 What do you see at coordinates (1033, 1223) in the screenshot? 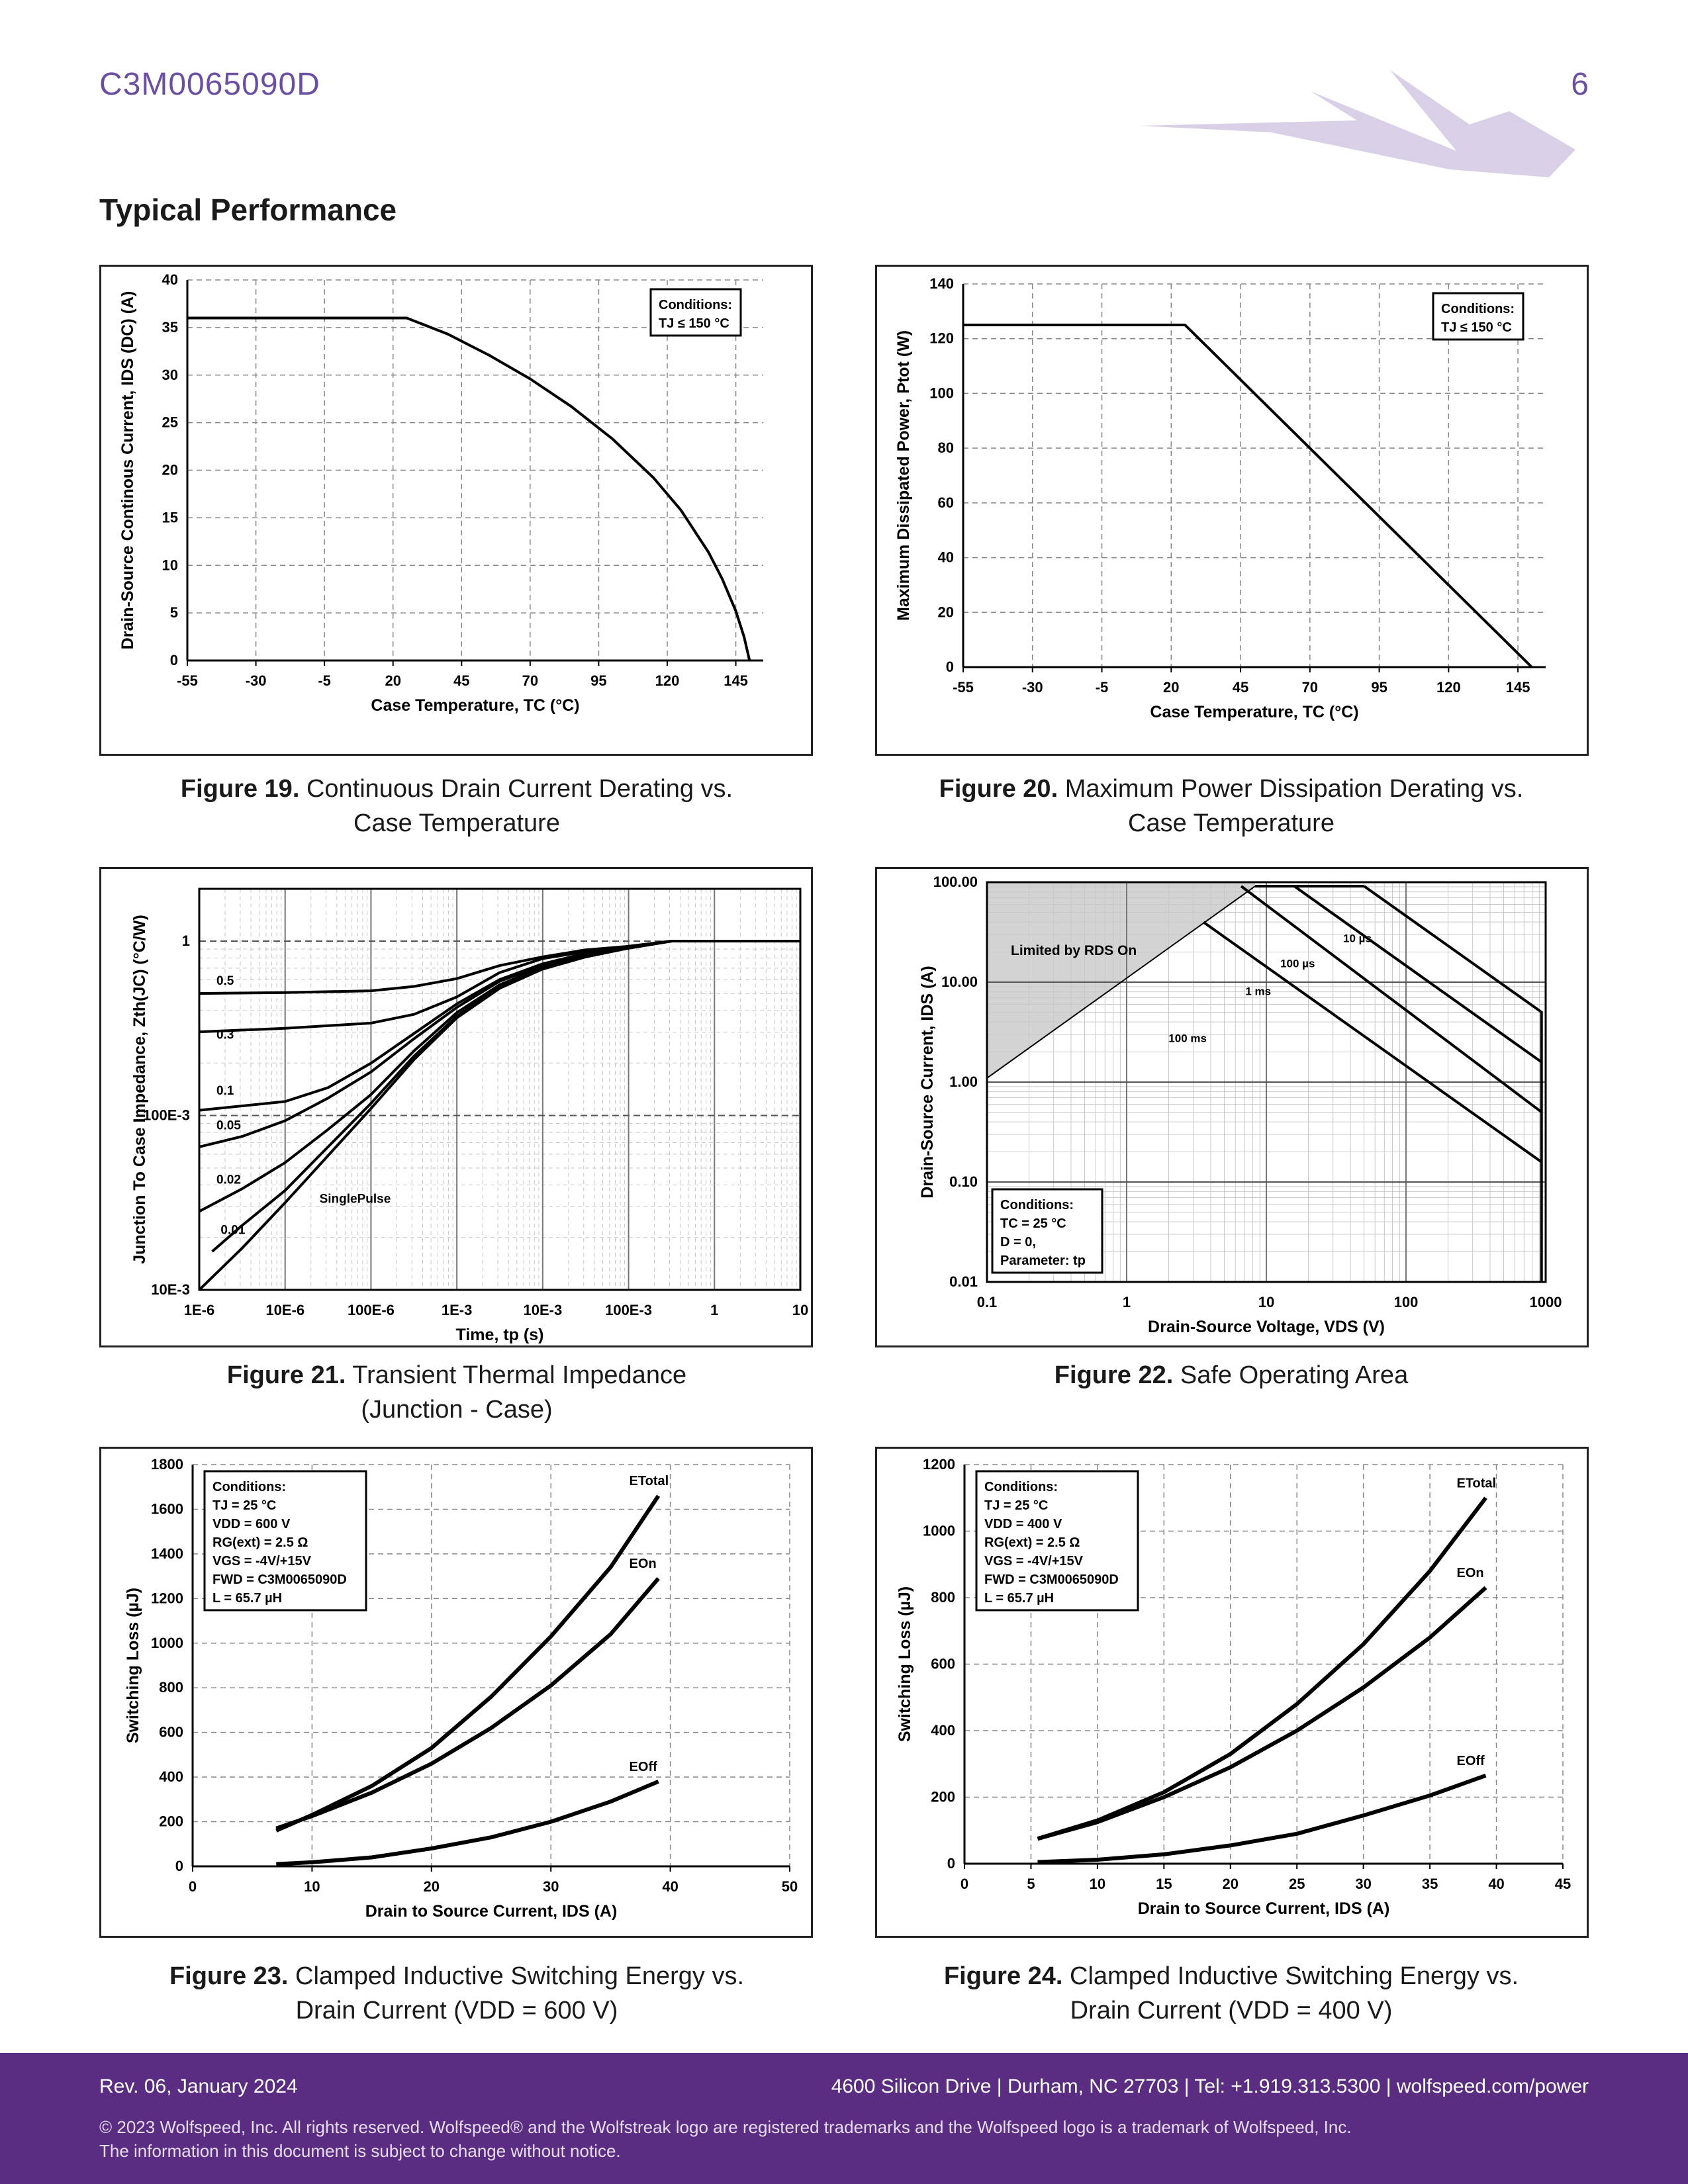
I see `conditions-line: TC = 25 °C` at bounding box center [1033, 1223].